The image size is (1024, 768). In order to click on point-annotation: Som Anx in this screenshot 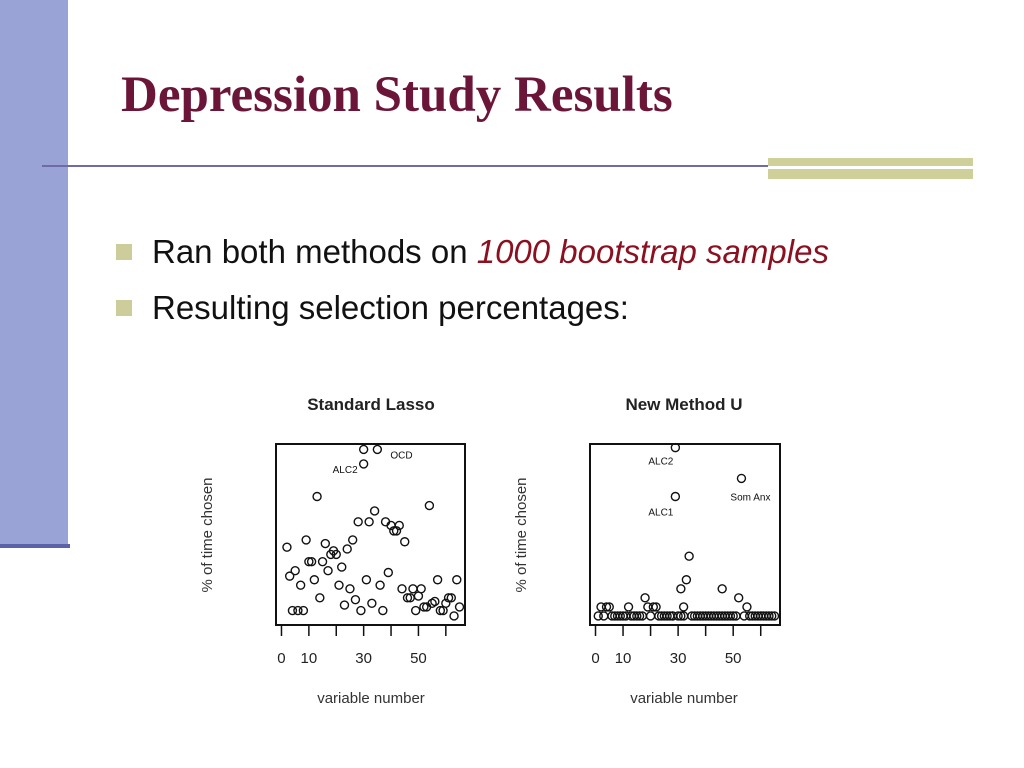, I will do `click(750, 497)`.